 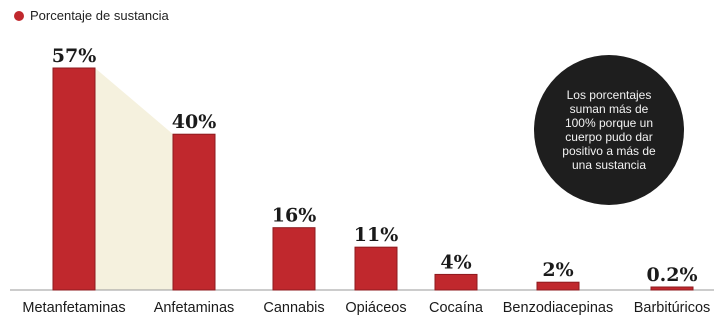 What do you see at coordinates (456, 282) in the screenshot?
I see `bar-cocaína` at bounding box center [456, 282].